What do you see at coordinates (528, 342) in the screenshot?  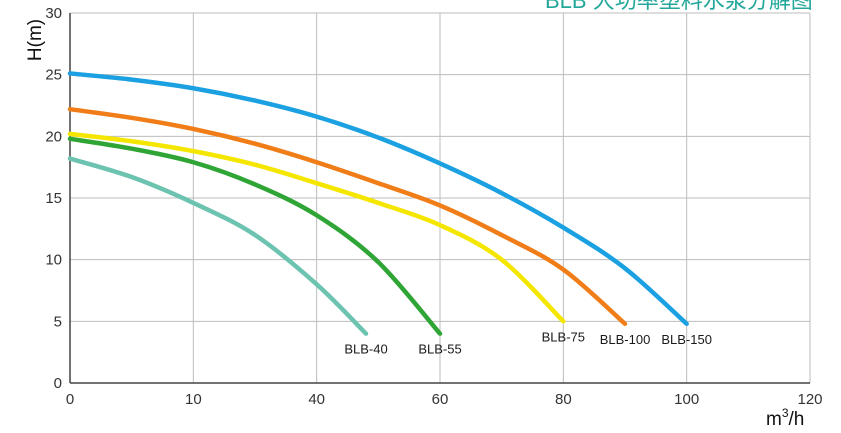 I see `series-labels: BLB-150 BLB-100 BLB-75 BLB-55 BLB-40` at bounding box center [528, 342].